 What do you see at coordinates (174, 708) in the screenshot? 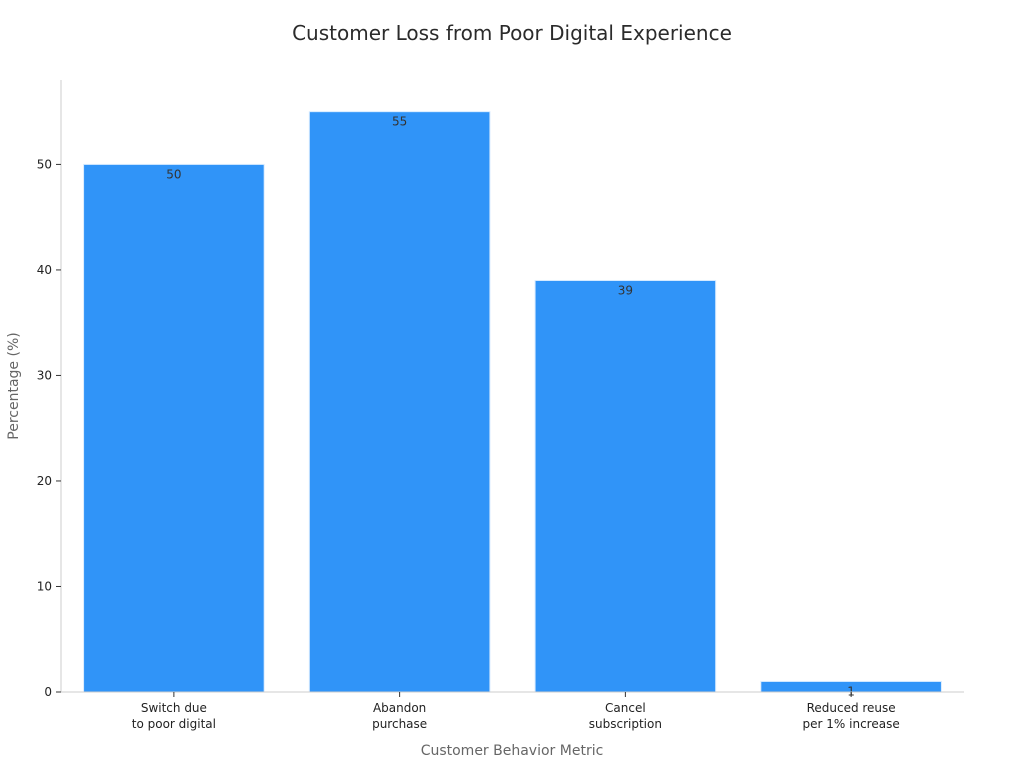
I see `x-tick-label: Switch due` at bounding box center [174, 708].